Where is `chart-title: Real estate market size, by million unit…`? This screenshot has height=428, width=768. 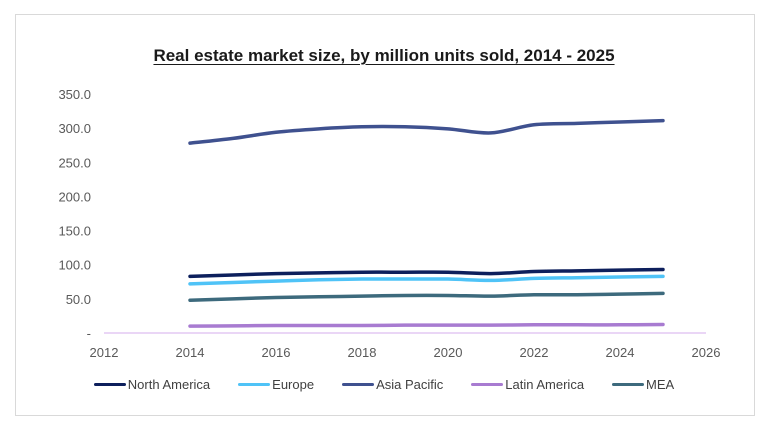 chart-title: Real estate market size, by million unit… is located at coordinates (384, 55).